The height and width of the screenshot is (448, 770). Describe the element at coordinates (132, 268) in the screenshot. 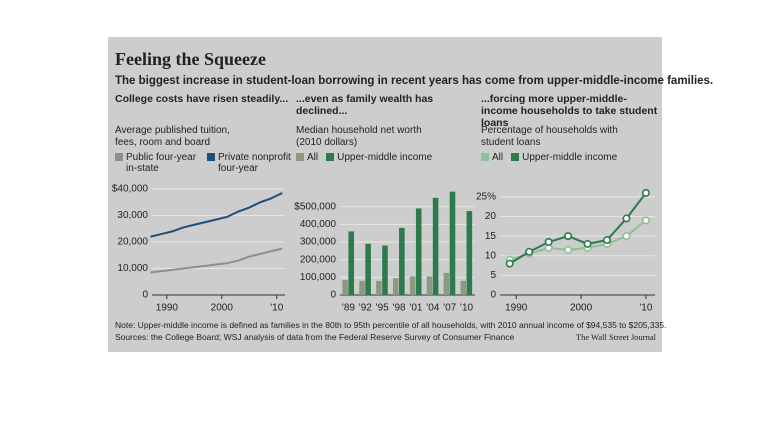

I see `y-tick-label: 10,000` at that location.